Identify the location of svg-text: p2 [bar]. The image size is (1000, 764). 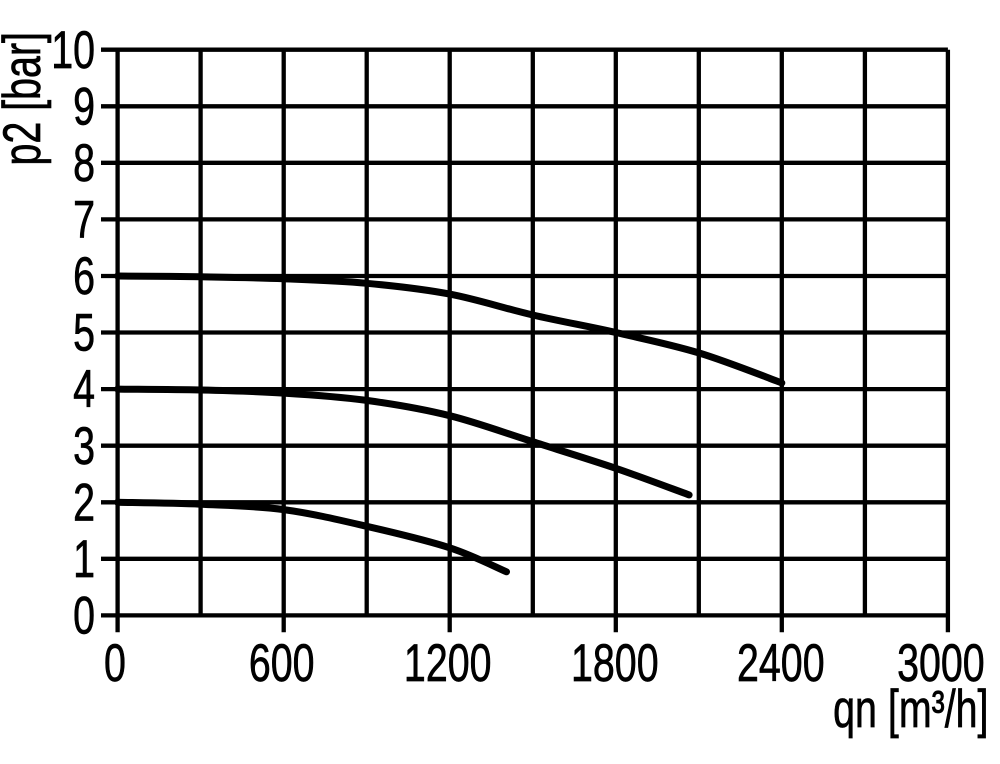
(25, 98).